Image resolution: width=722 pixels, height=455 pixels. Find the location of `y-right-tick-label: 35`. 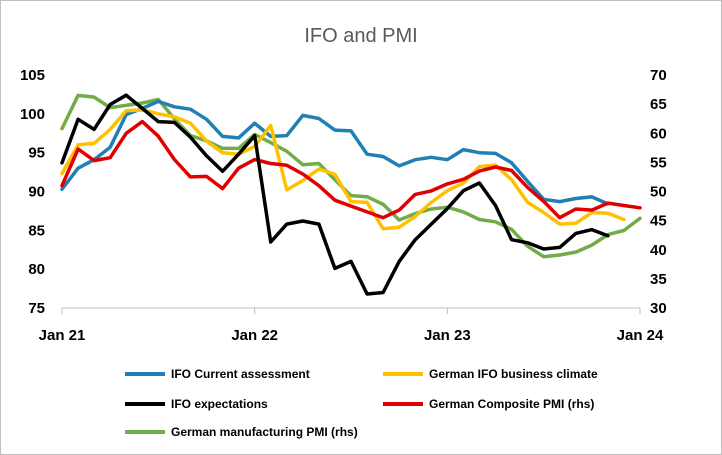

y-right-tick-label: 35 is located at coordinates (658, 279).